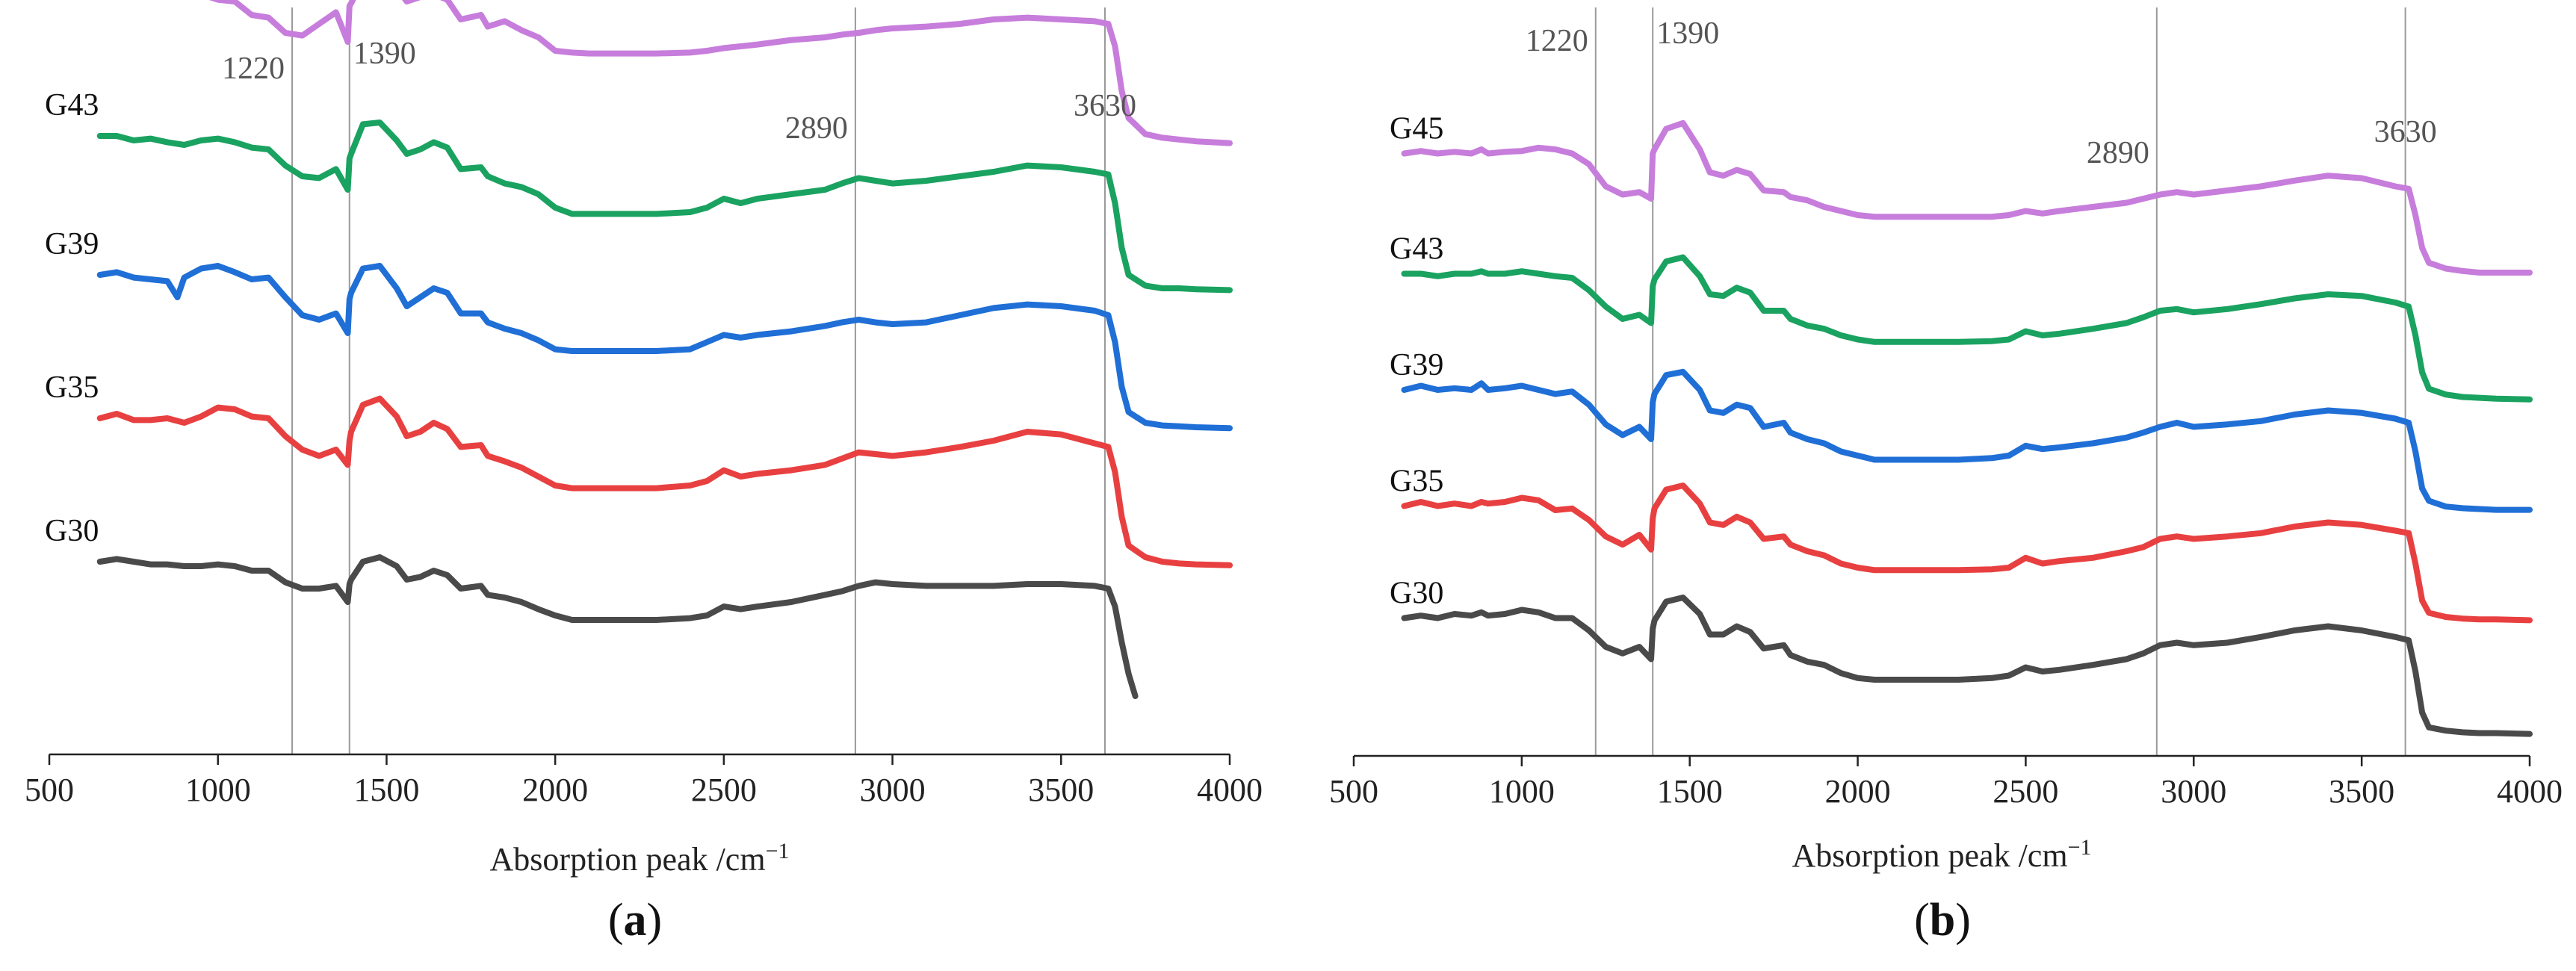 The image size is (2576, 971). I want to click on series-label-g45: G45, so click(1416, 129).